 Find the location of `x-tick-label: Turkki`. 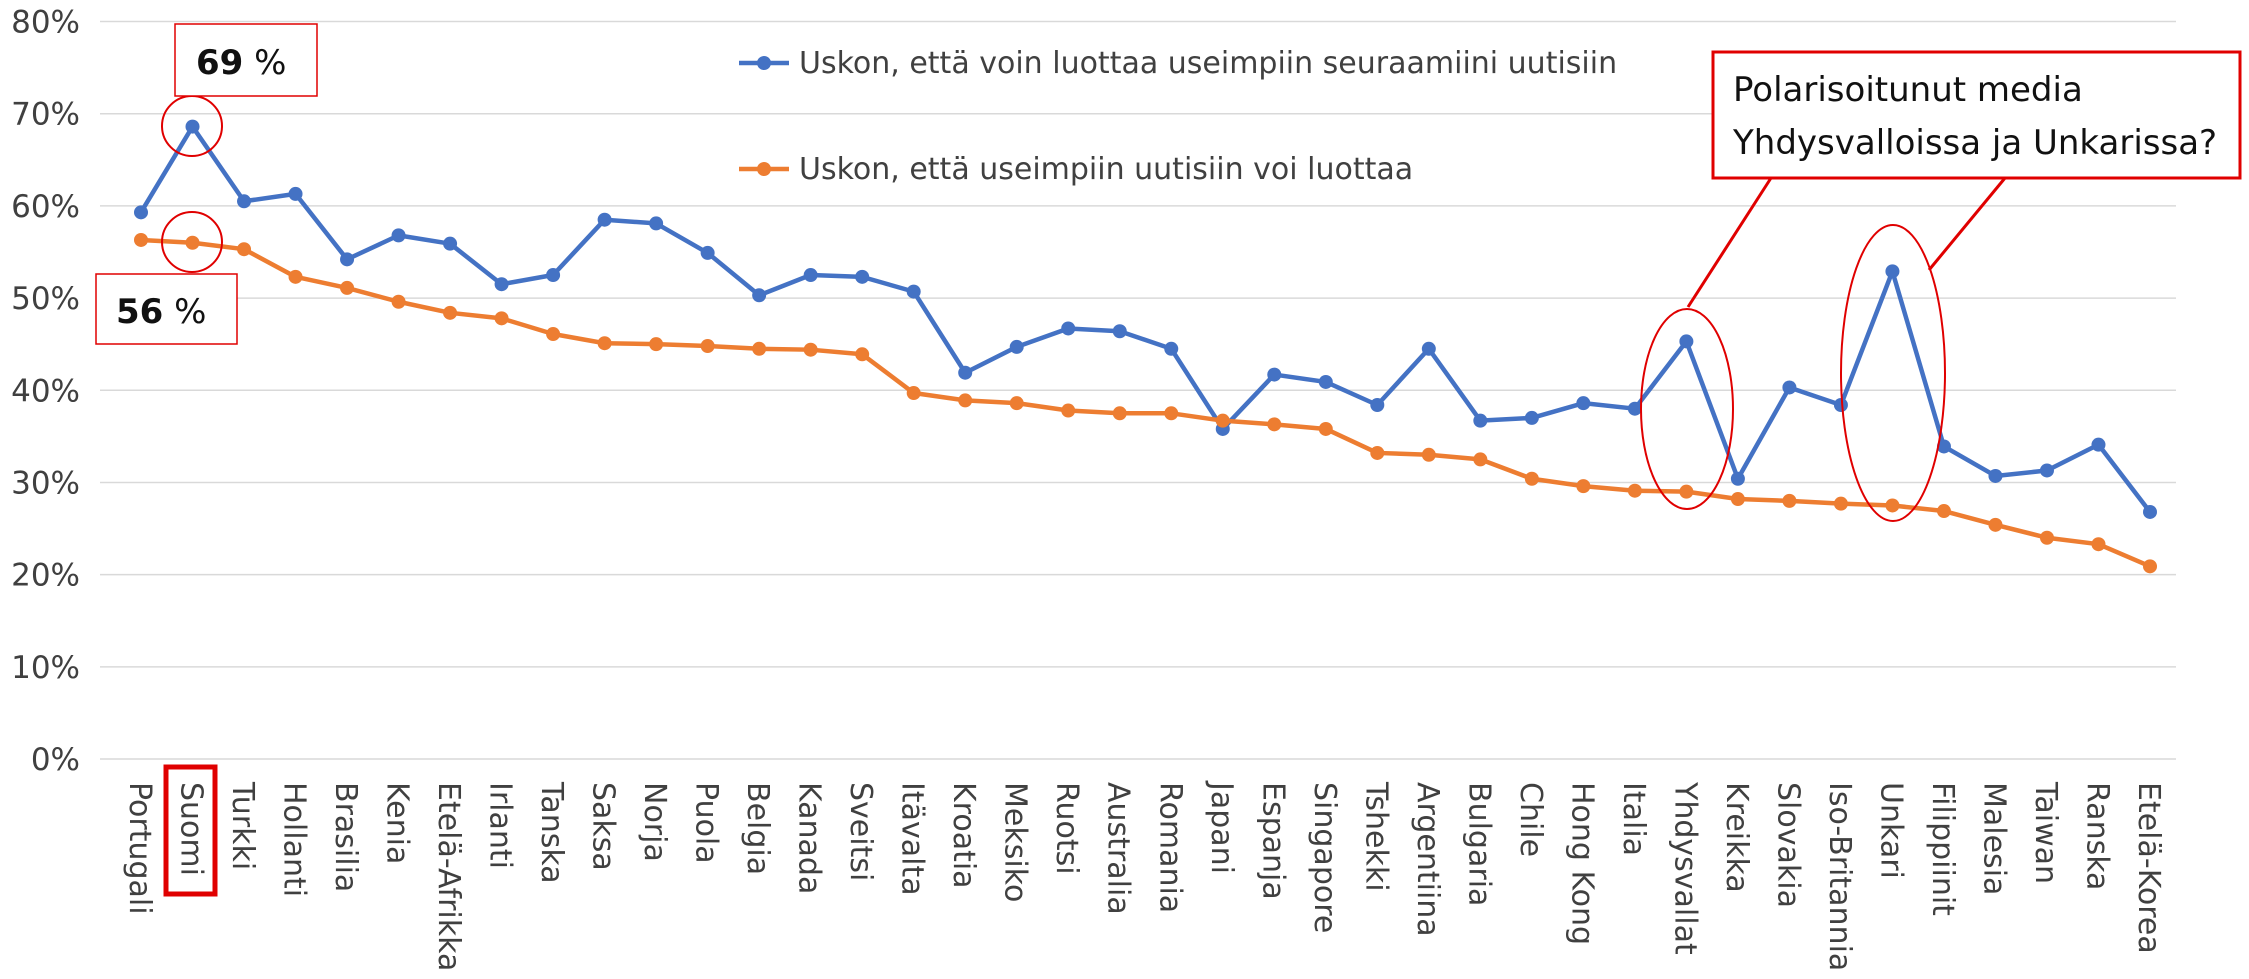

x-tick-label: Turkki is located at coordinates (242, 825).